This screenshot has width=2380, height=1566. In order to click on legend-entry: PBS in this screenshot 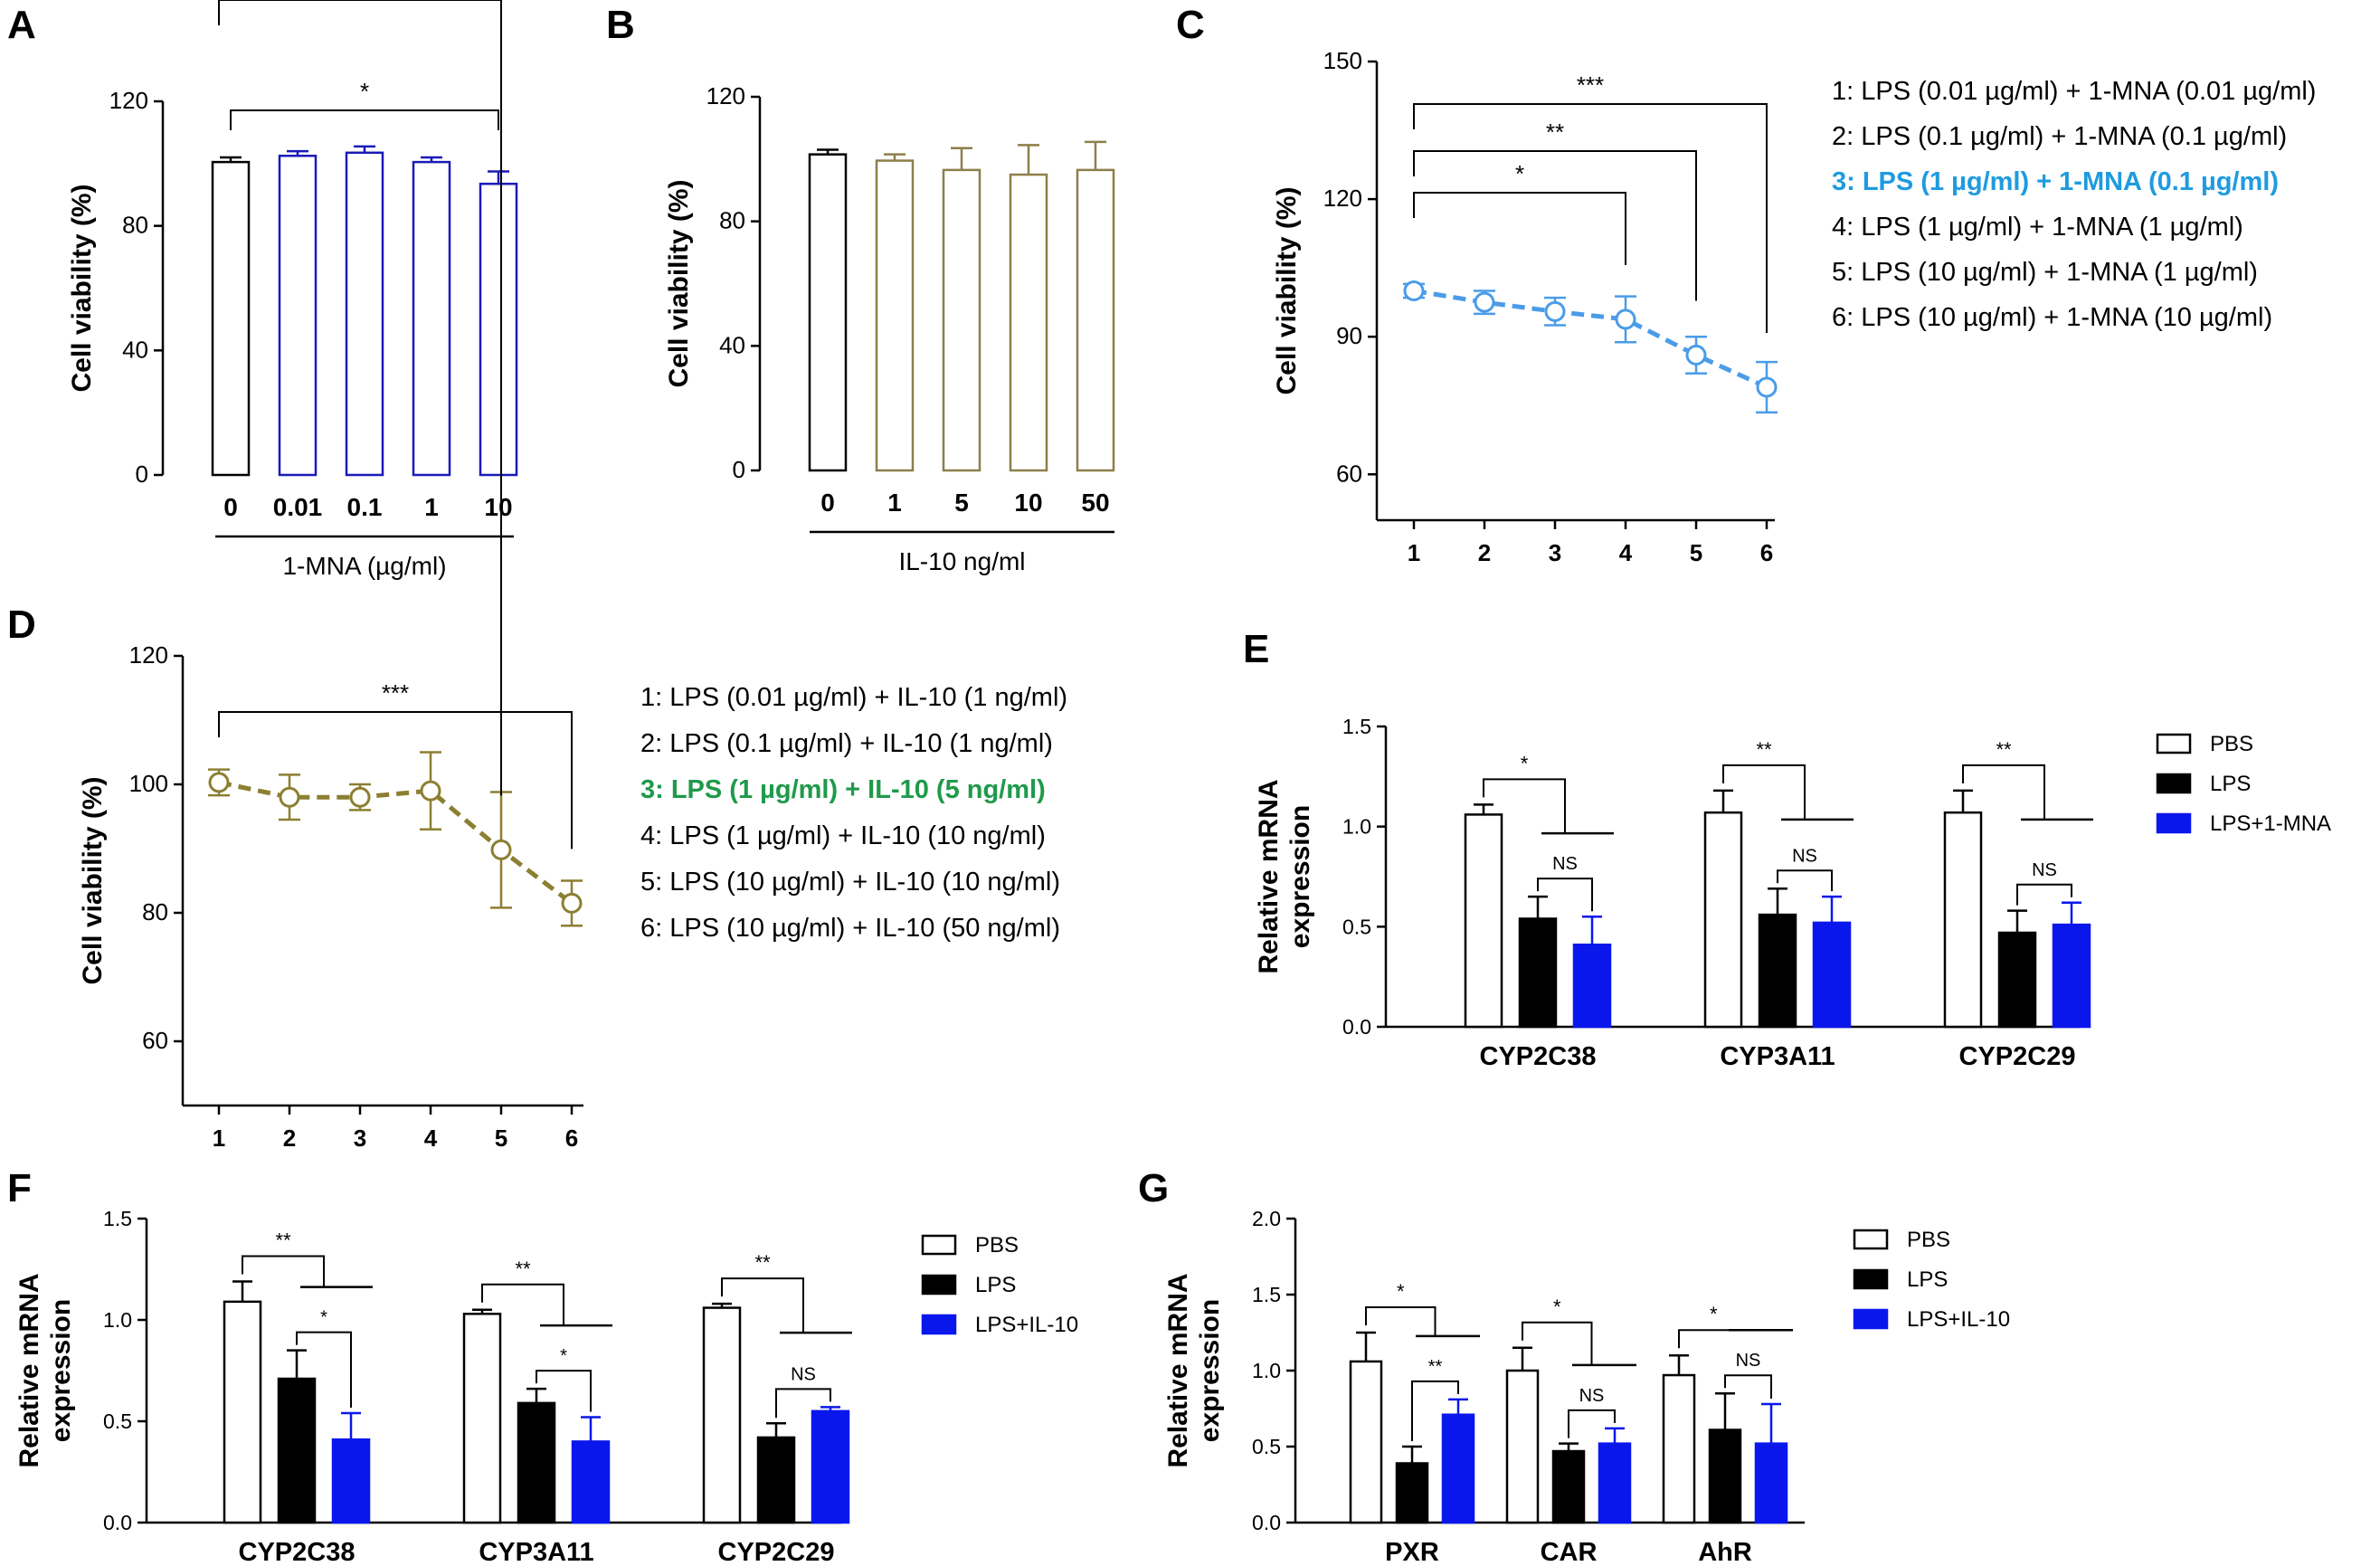, I will do `click(2231, 744)`.